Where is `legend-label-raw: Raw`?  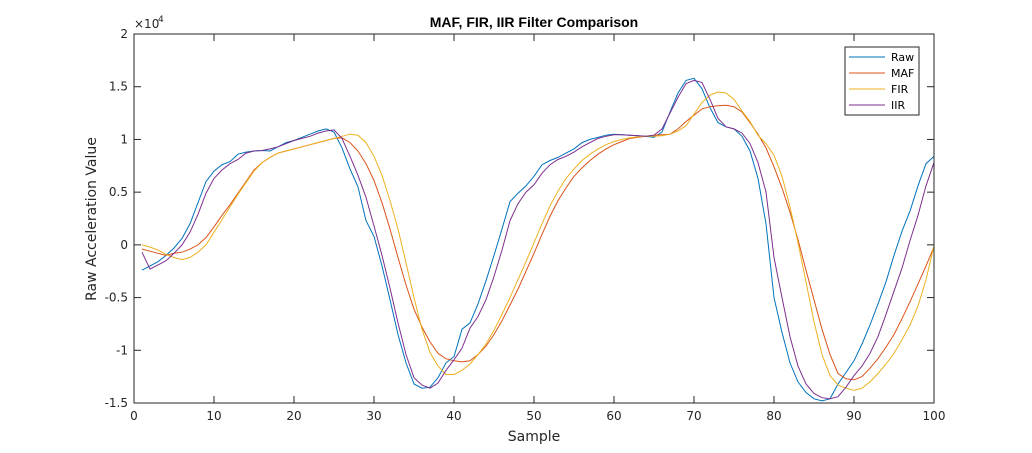 legend-label-raw: Raw is located at coordinates (902, 57).